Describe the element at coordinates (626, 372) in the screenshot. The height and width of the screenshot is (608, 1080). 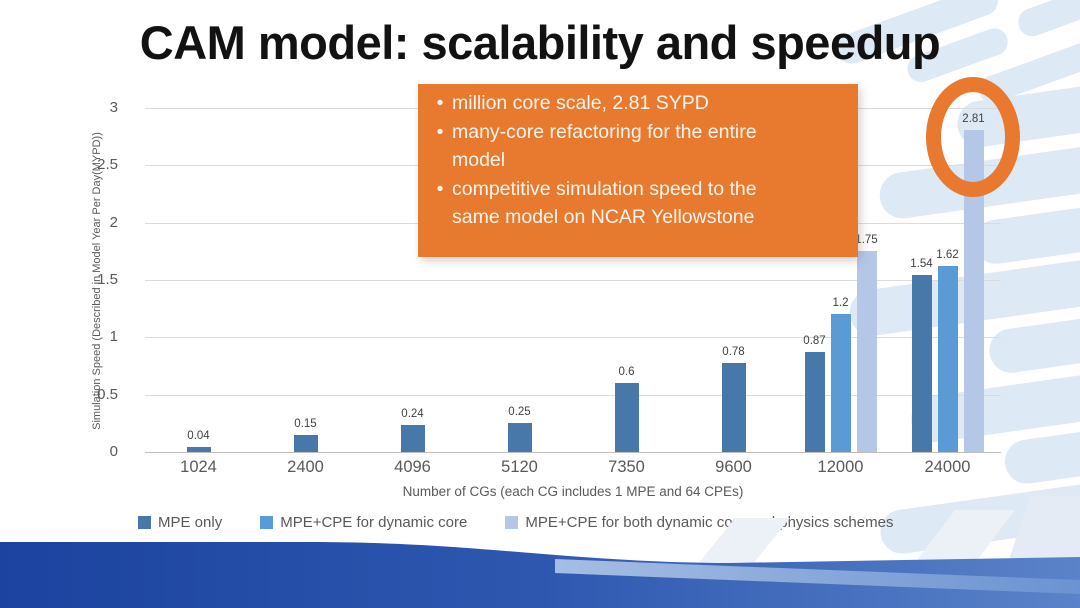
I see `bar-value-label: 0.6` at that location.